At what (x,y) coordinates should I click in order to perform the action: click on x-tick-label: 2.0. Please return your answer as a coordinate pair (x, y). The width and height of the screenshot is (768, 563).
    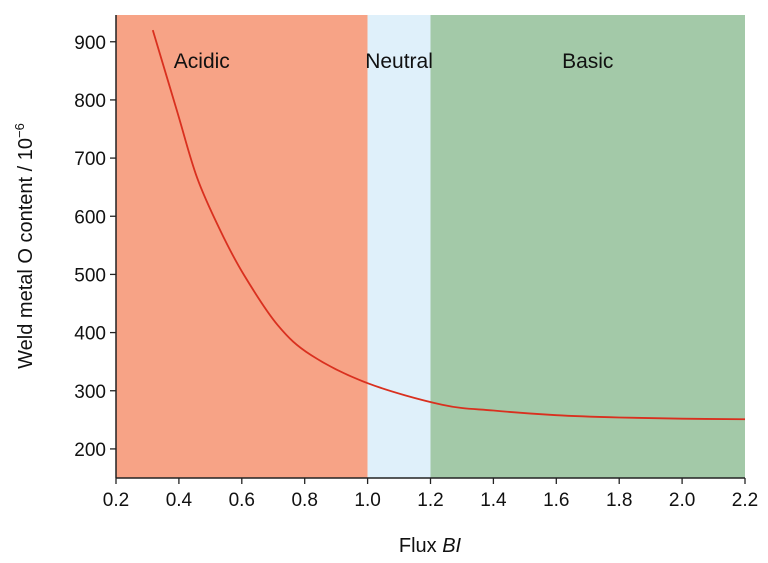
    Looking at the image, I should click on (682, 500).